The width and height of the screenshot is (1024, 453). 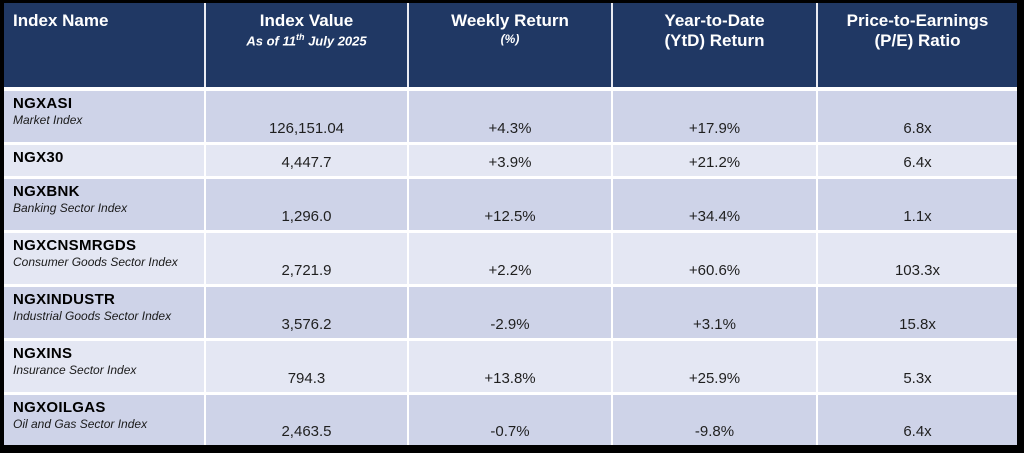 I want to click on pe-ratio-value: 1.1x, so click(x=917, y=217).